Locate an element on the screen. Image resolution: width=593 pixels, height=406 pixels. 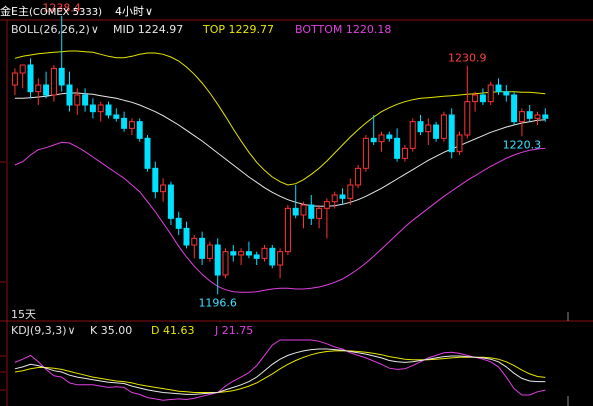
timeframe-selector: 4小时∨ is located at coordinates (134, 11).